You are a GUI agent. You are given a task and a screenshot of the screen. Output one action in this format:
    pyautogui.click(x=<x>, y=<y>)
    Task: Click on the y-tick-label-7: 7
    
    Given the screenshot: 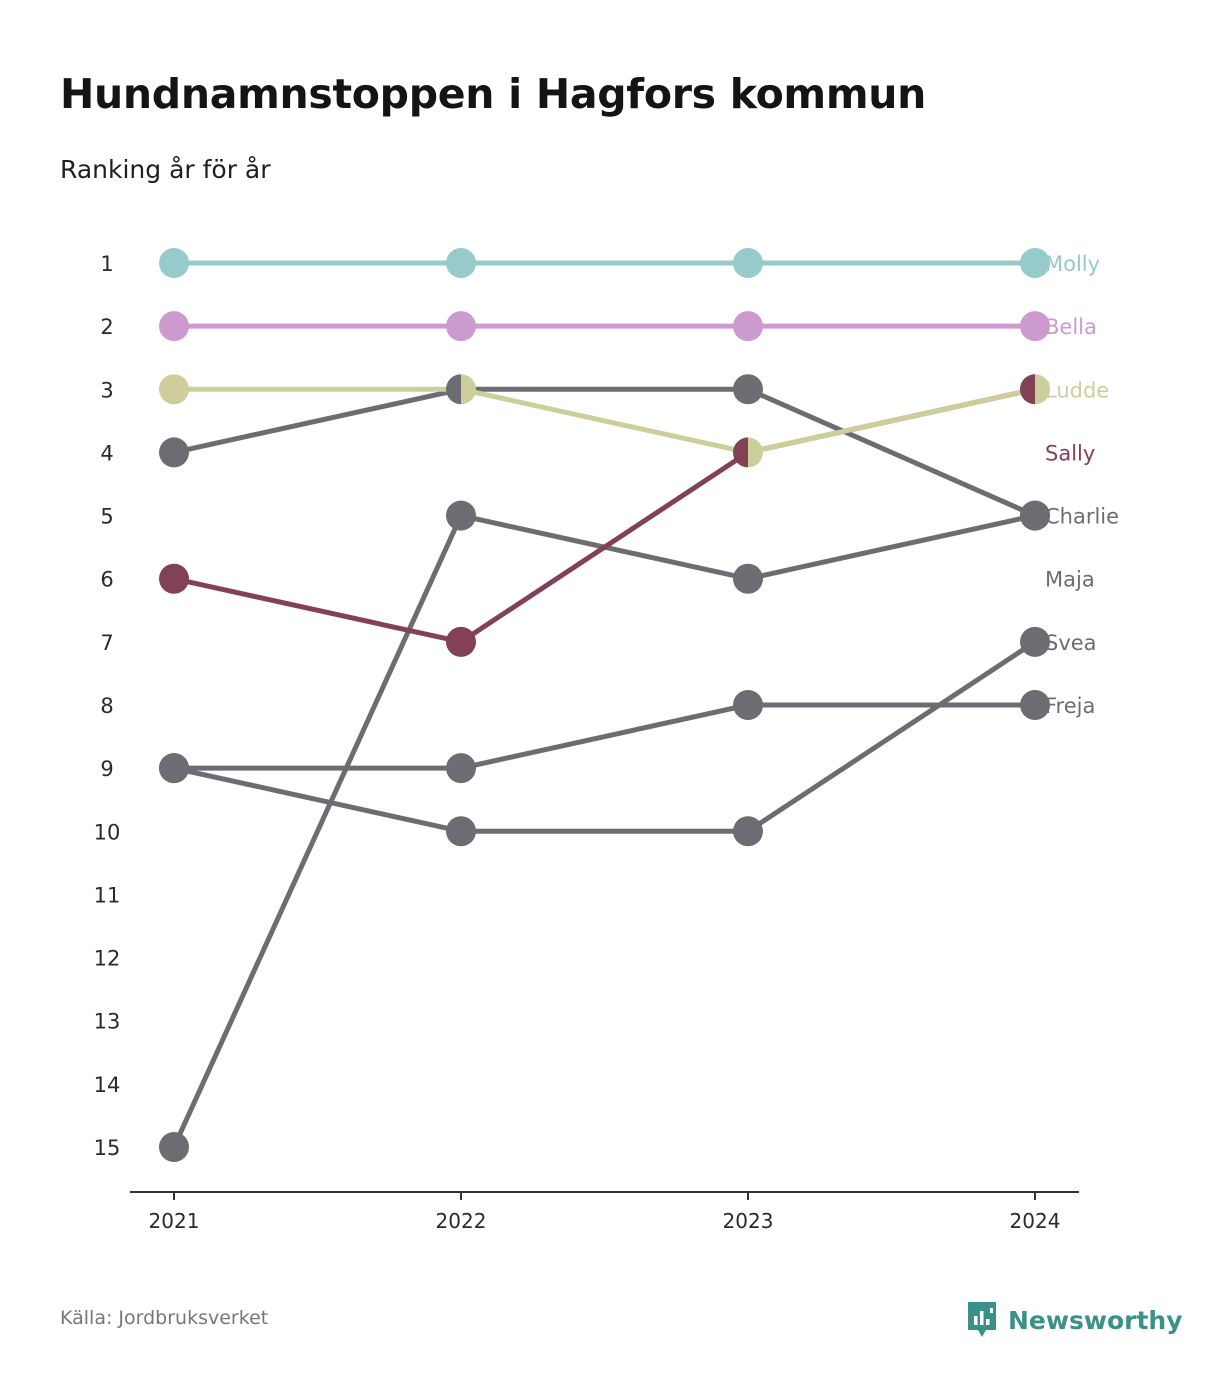 What is the action you would take?
    pyautogui.click(x=106, y=643)
    